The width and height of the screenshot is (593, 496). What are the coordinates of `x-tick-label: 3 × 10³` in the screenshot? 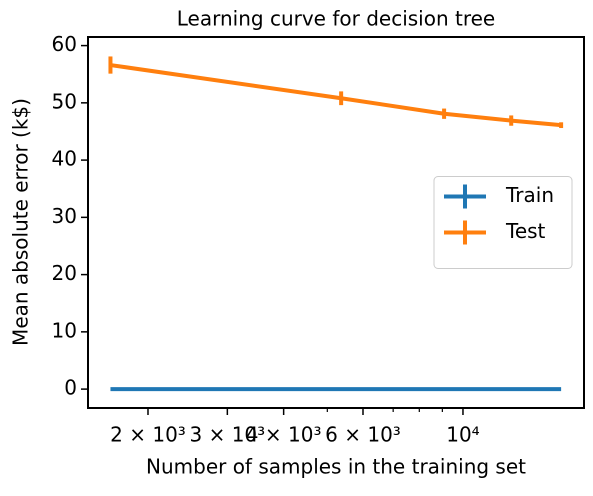 It's located at (228, 435).